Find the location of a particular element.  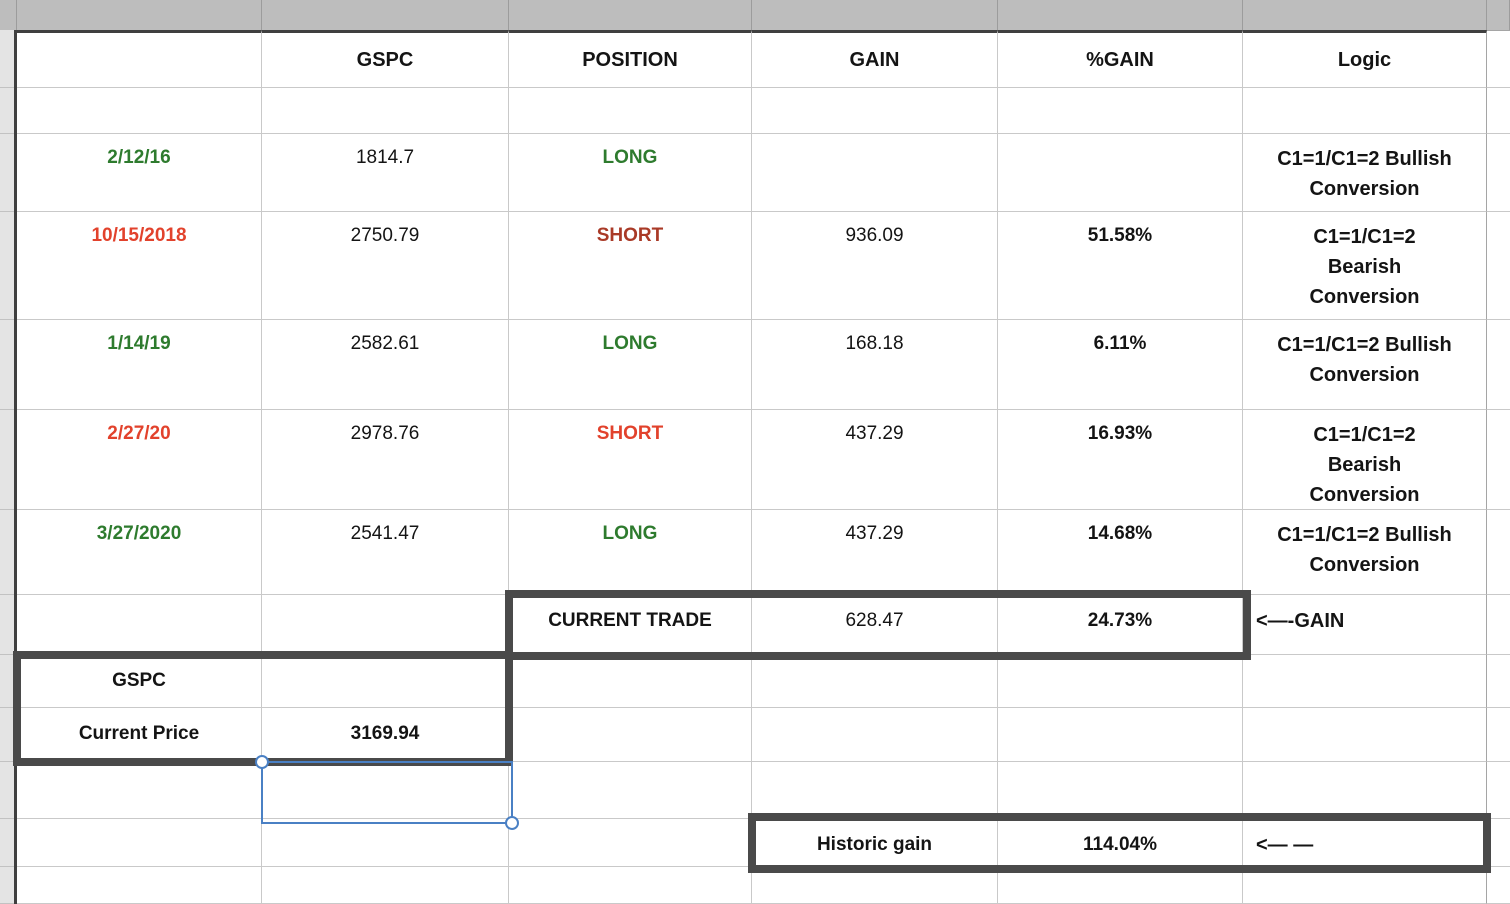

gspc-price-cell: 1814.7 is located at coordinates (385, 173).